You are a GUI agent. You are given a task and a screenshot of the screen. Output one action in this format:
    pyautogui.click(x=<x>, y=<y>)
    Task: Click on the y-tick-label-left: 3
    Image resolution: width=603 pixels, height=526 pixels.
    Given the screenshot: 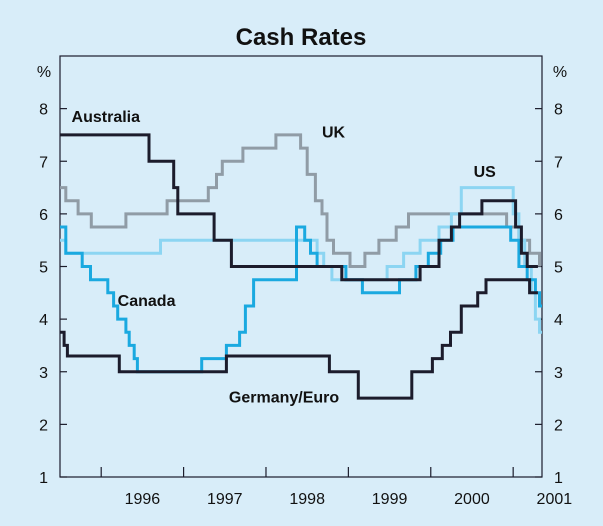 What is the action you would take?
    pyautogui.click(x=43, y=373)
    